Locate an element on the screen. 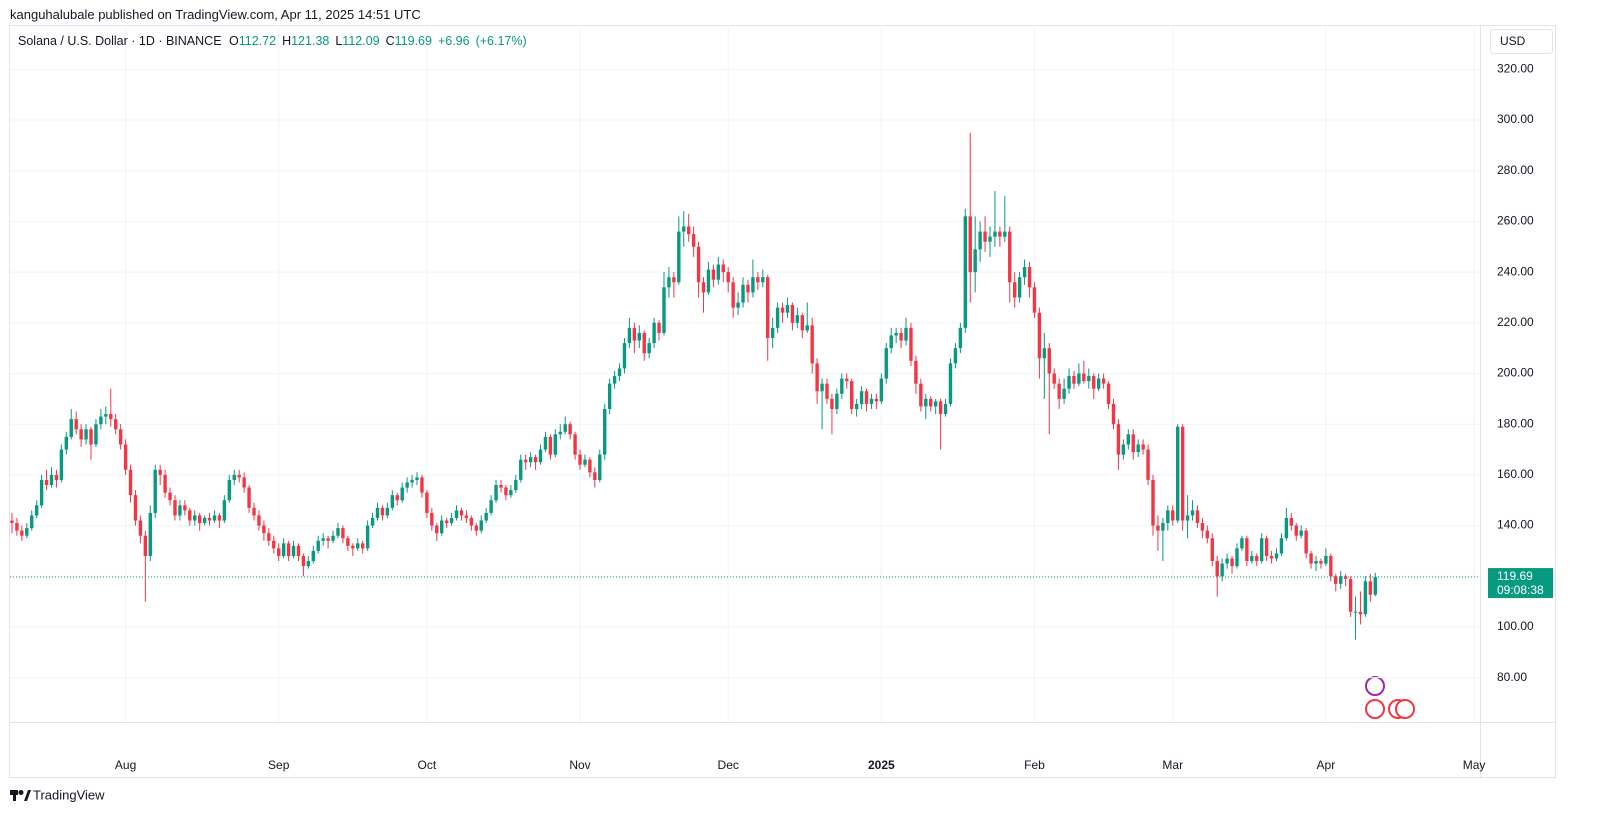  logo-part is located at coordinates (21, 792).